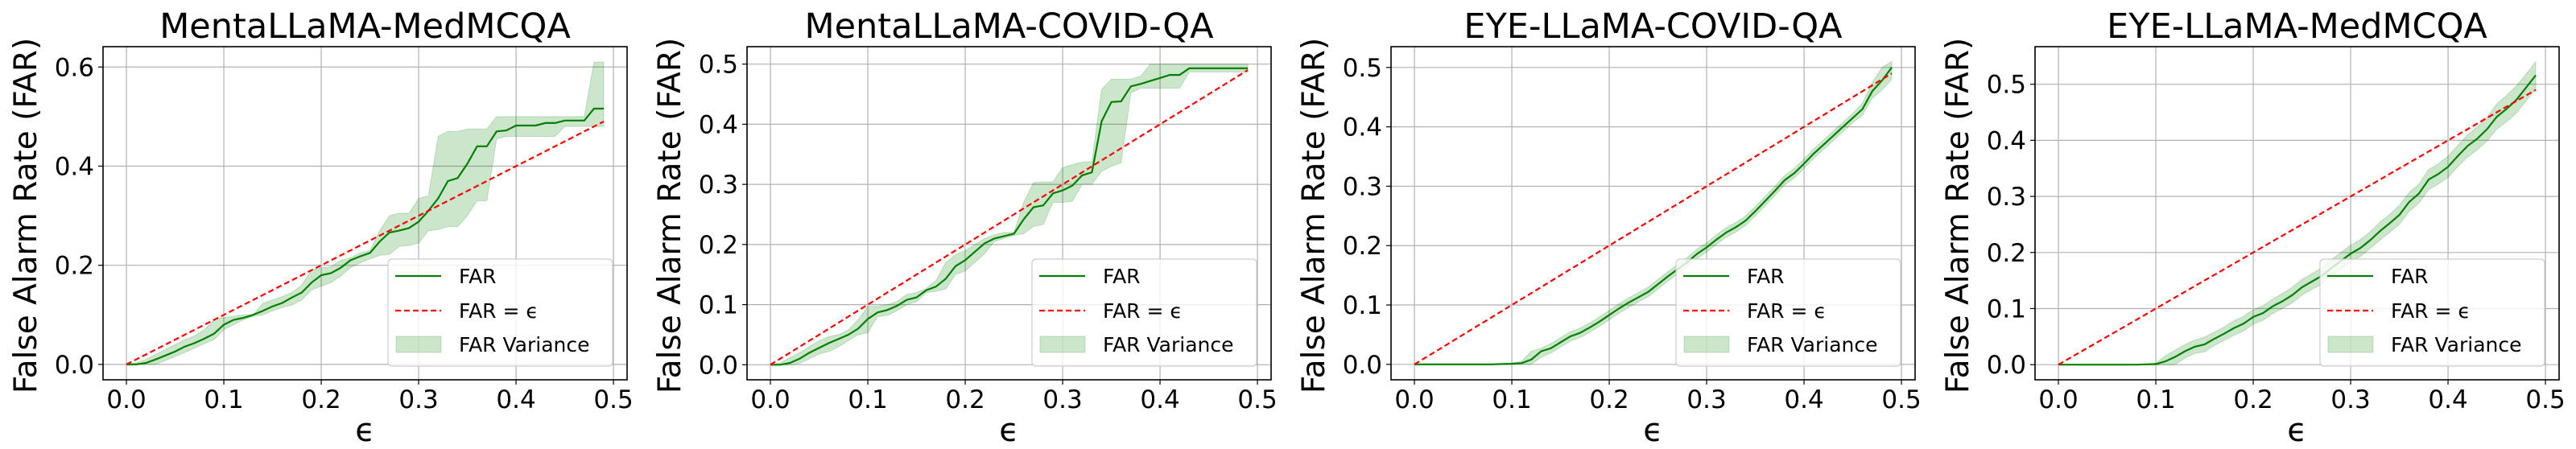 This screenshot has width=2576, height=449. Describe the element at coordinates (1009, 26) in the screenshot. I see `subplot-title: MentaLLaMA-COVID-QA` at that location.